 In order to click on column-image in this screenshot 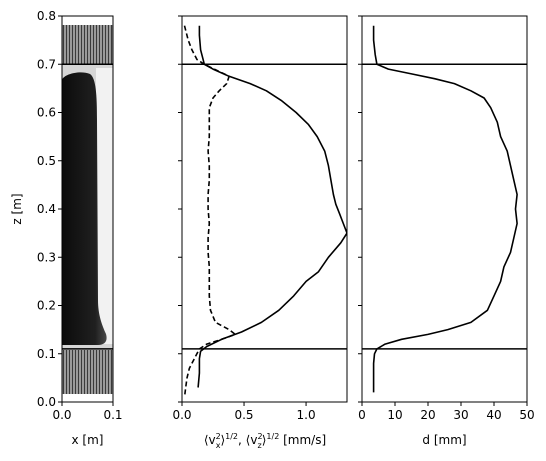, I will do `click(87, 209)`.